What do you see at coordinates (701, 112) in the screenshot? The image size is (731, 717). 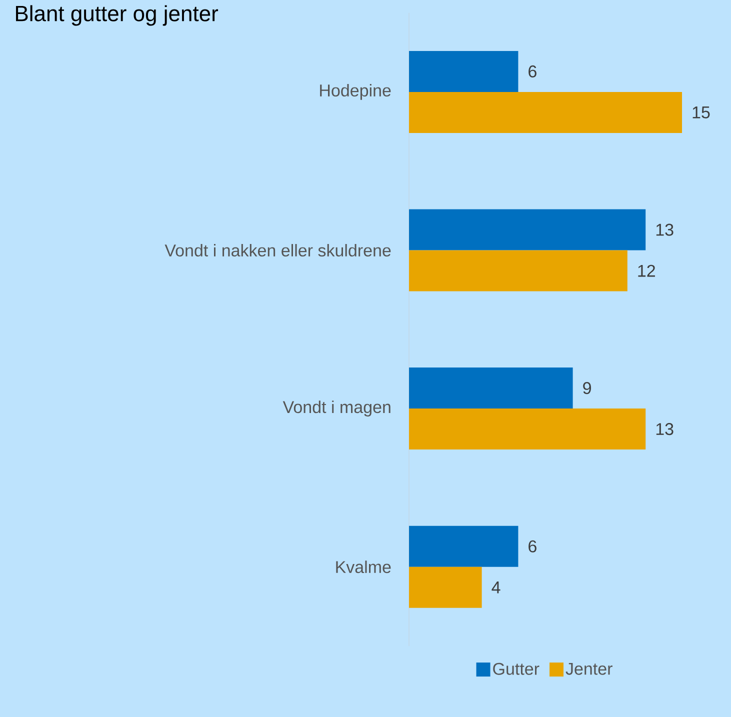 I see `data-label: 15` at bounding box center [701, 112].